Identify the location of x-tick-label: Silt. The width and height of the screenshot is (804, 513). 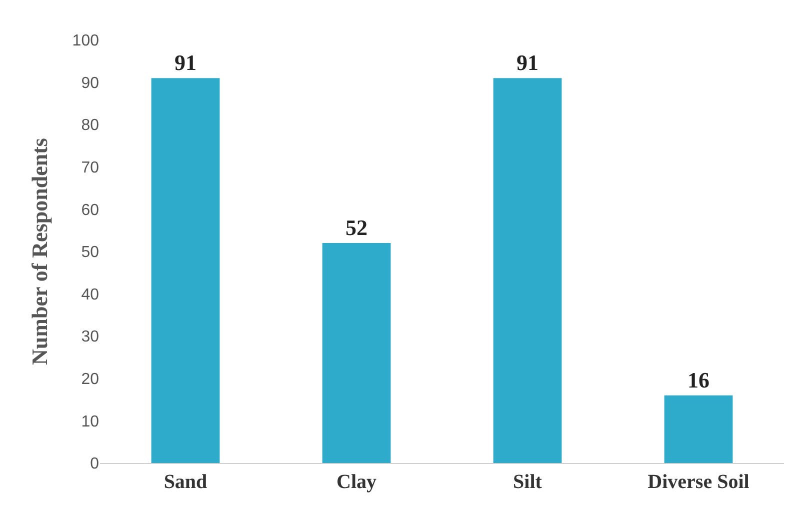
(527, 482).